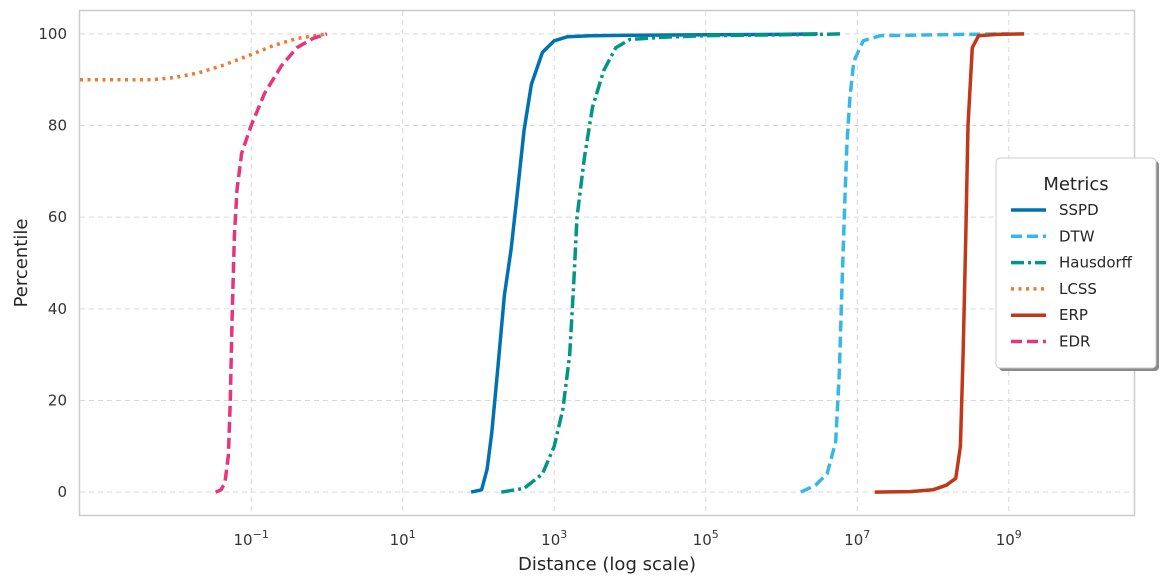 This screenshot has height=584, width=1166. I want to click on x-tick-label: 10¹, so click(403, 538).